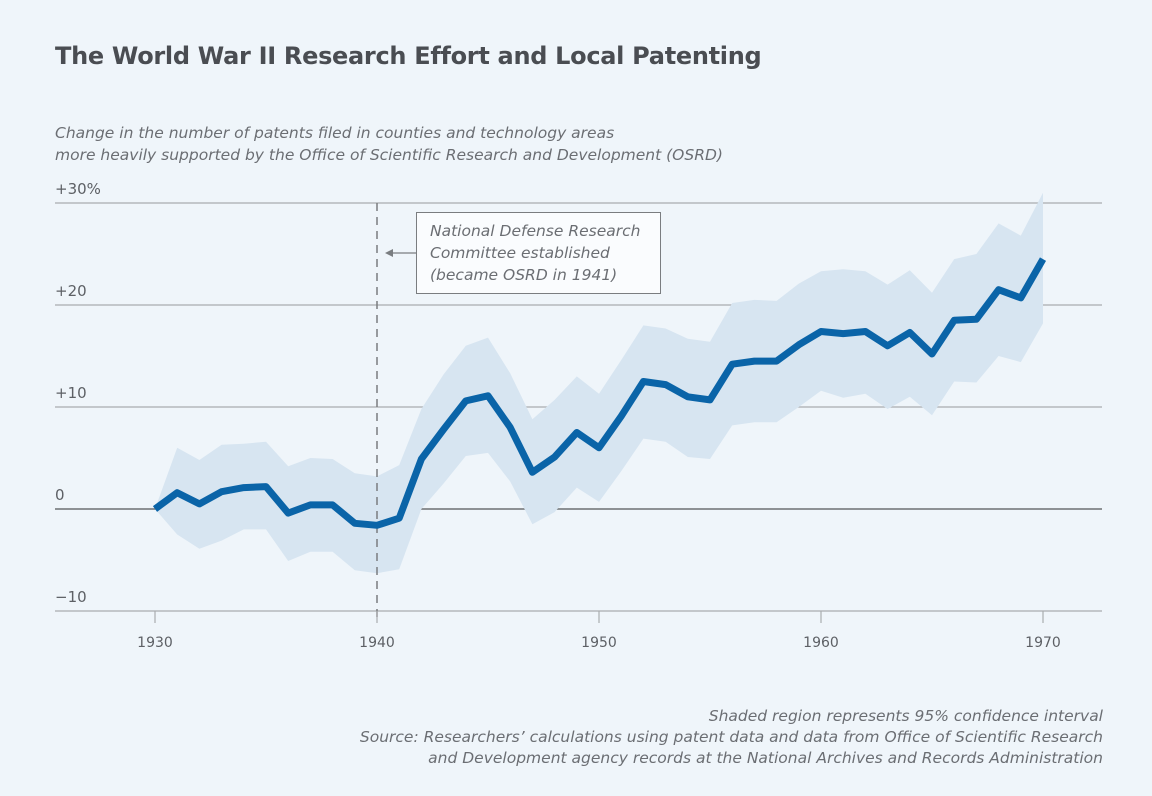 This screenshot has height=796, width=1152. I want to click on y-tick-label: +20, so click(71, 291).